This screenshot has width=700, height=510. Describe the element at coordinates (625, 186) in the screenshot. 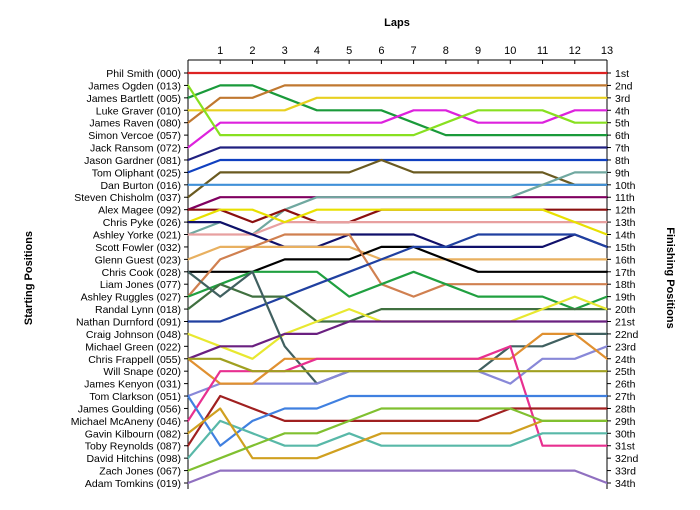

I see `finishing-label: 10th` at that location.